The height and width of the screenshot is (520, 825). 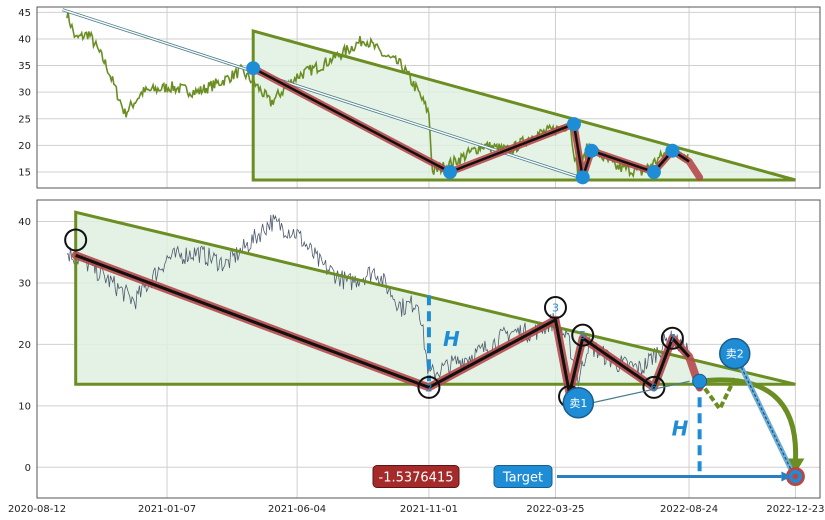 I want to click on pivot-label: 3, so click(x=555, y=308).